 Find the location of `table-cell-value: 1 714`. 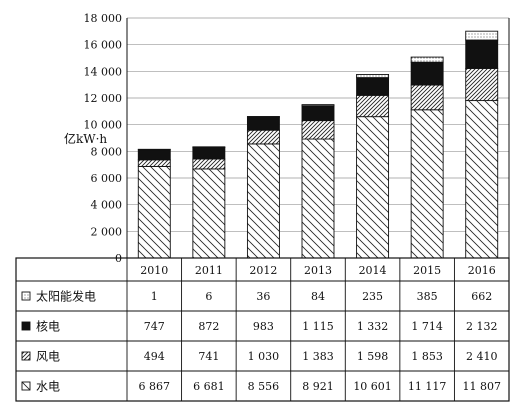

table-cell-value: 1 714 is located at coordinates (427, 326).